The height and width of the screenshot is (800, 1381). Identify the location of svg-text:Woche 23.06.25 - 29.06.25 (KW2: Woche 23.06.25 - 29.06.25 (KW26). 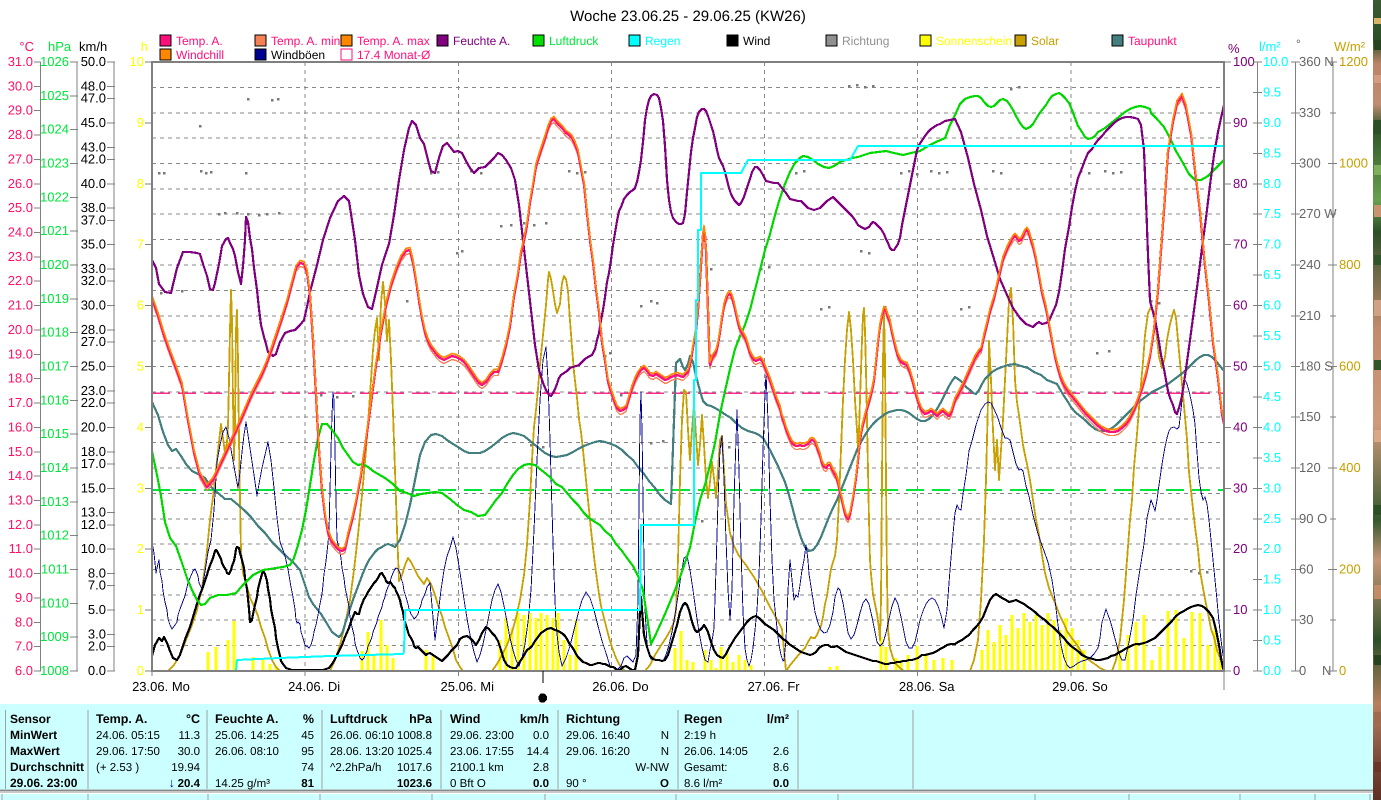
(688, 16).